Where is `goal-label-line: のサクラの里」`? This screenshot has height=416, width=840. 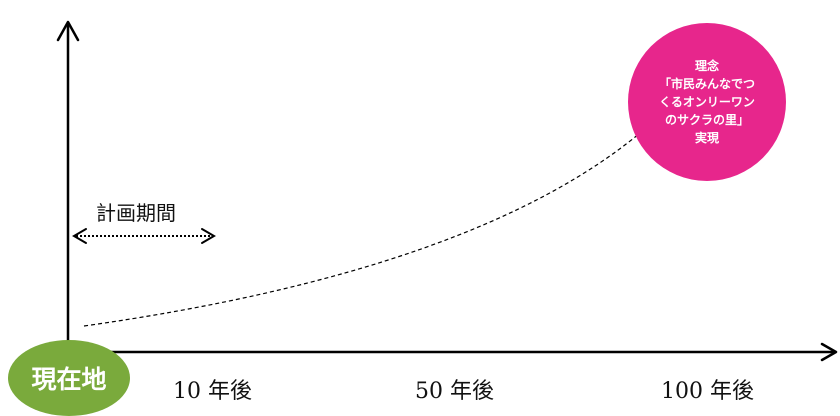
goal-label-line: のサクラの里」 is located at coordinates (706, 120).